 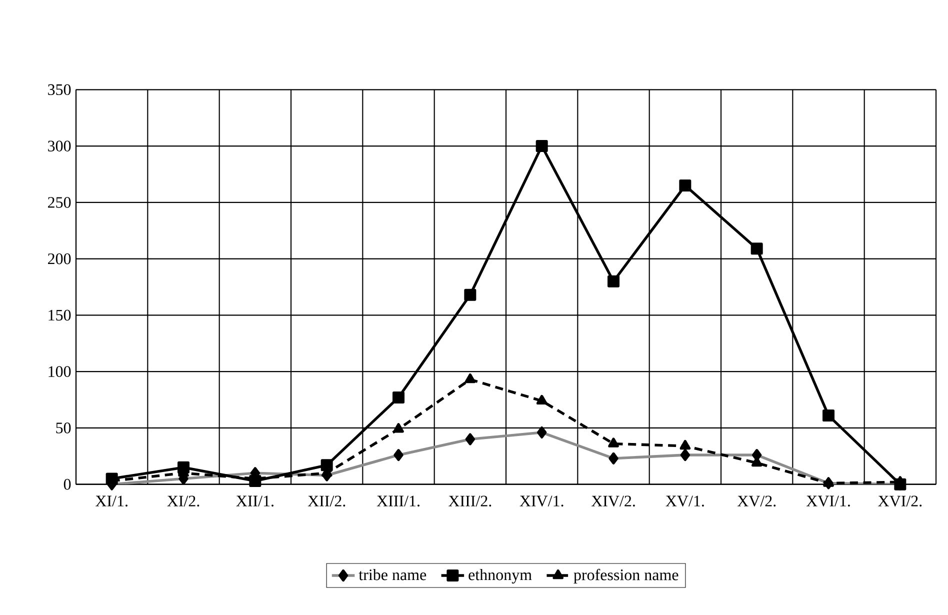 What do you see at coordinates (500, 576) in the screenshot?
I see `legend-label: ethnonym` at bounding box center [500, 576].